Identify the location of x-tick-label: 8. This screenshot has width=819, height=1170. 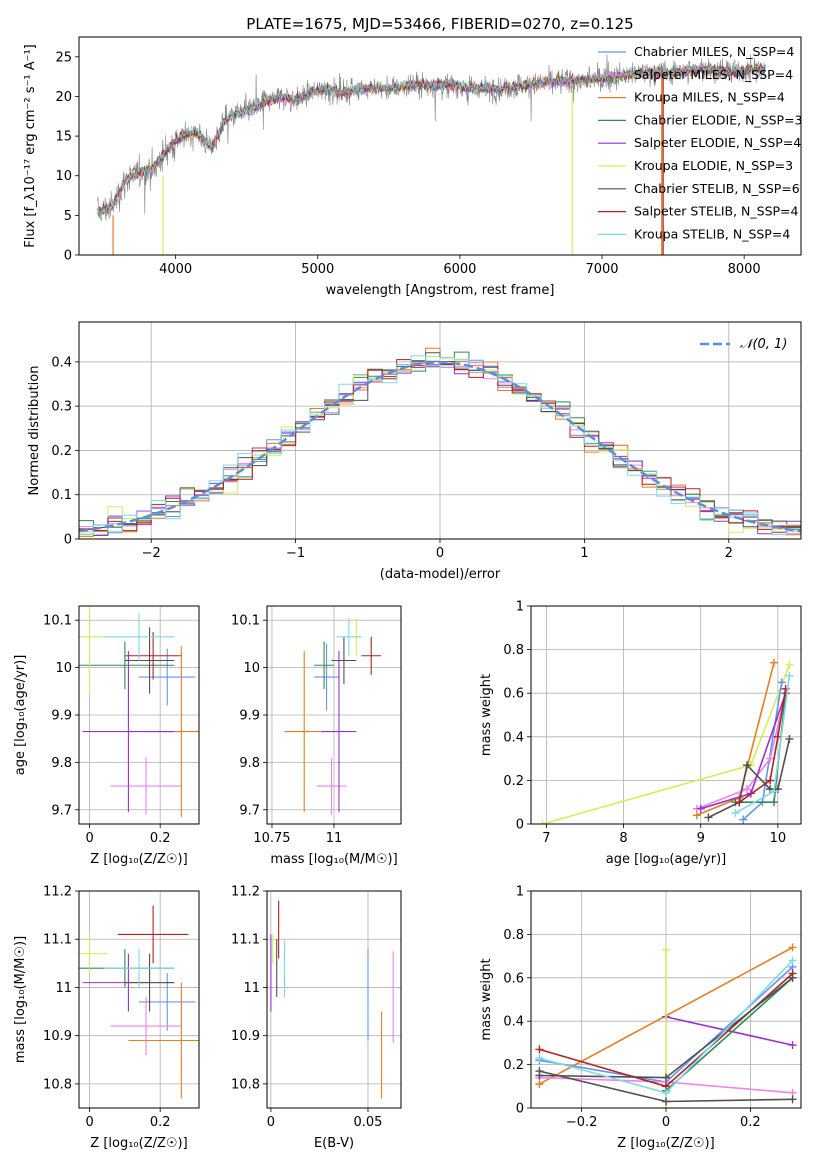
(623, 838).